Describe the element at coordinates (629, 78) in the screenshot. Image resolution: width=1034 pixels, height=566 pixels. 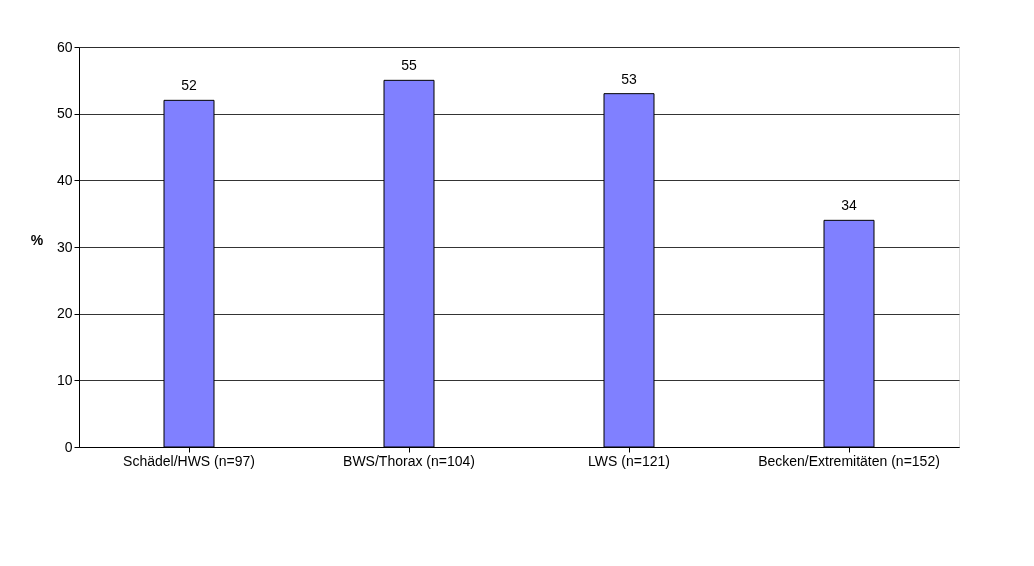
I see `data-label: 53` at that location.